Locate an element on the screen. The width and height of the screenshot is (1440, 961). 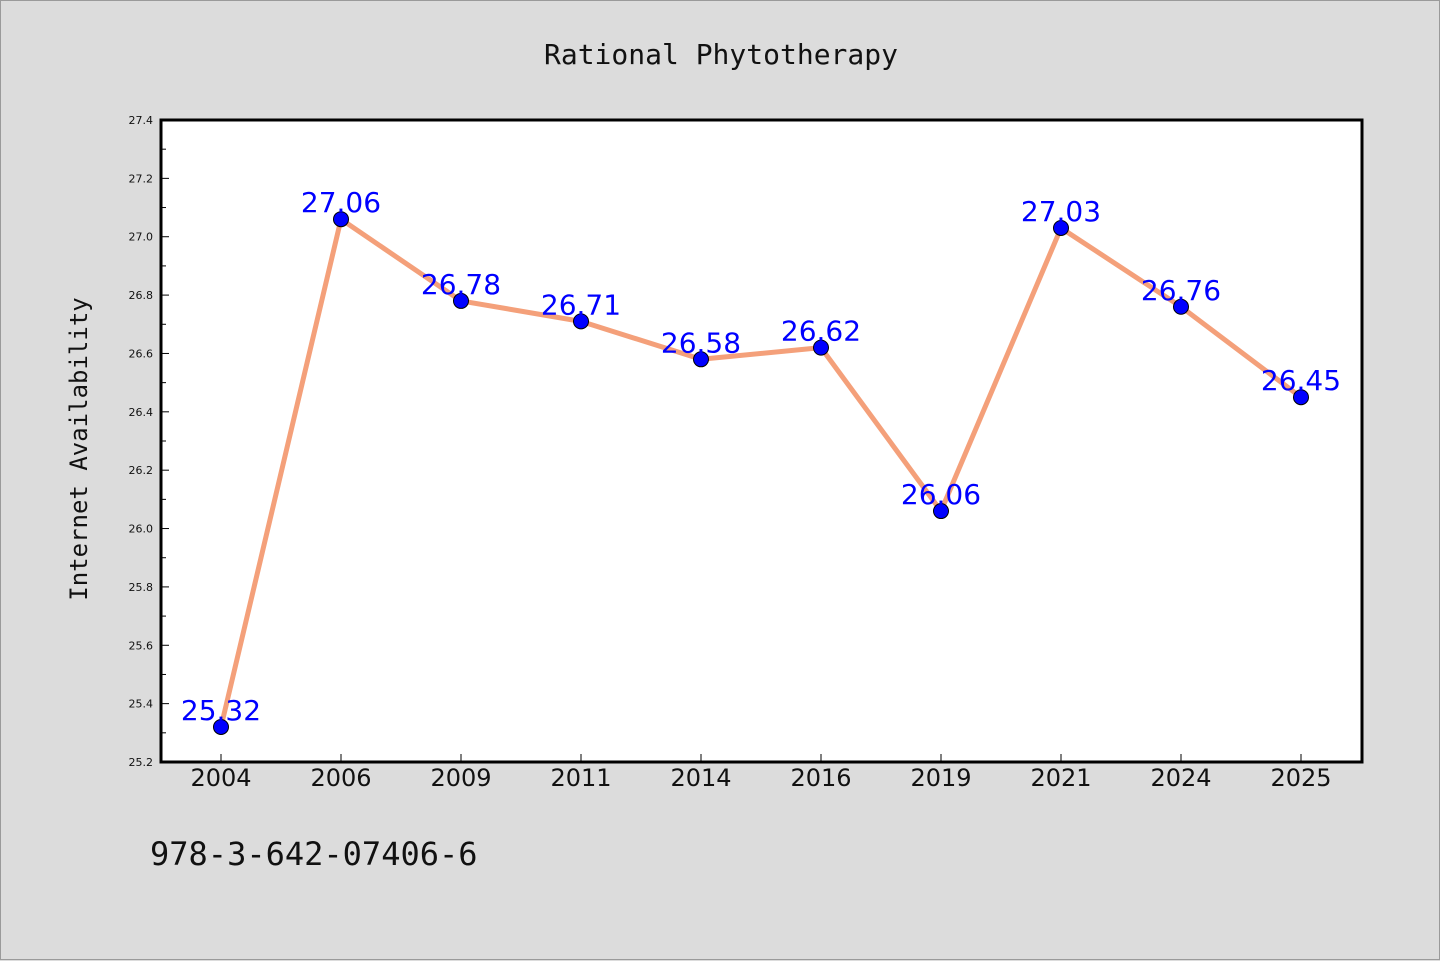
x-tick-label: 2004 is located at coordinates (220, 778).